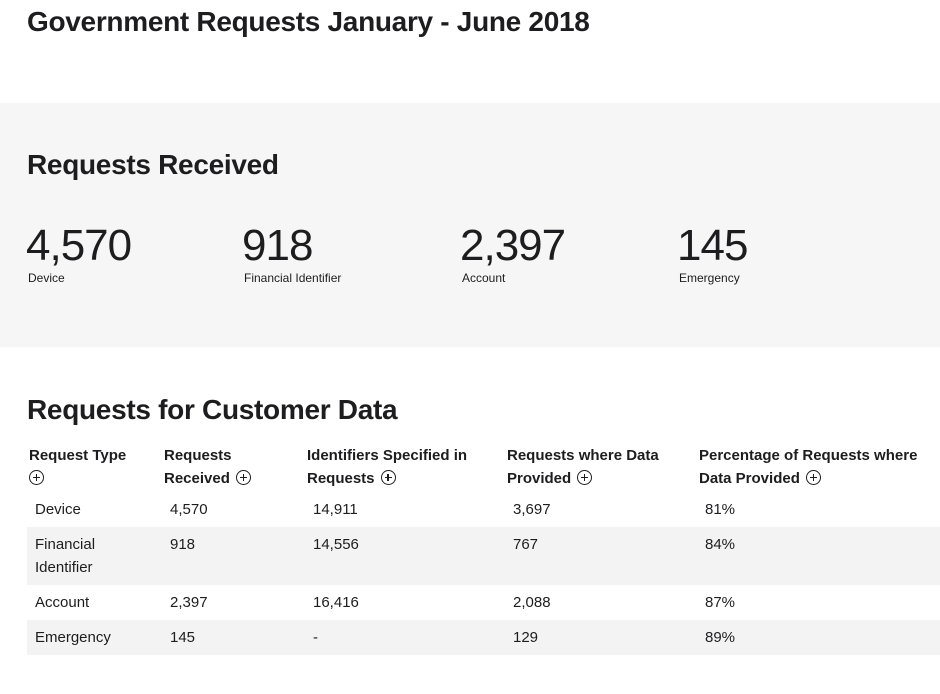 The image size is (940, 694). I want to click on cell-request-type: Account, so click(62, 602).